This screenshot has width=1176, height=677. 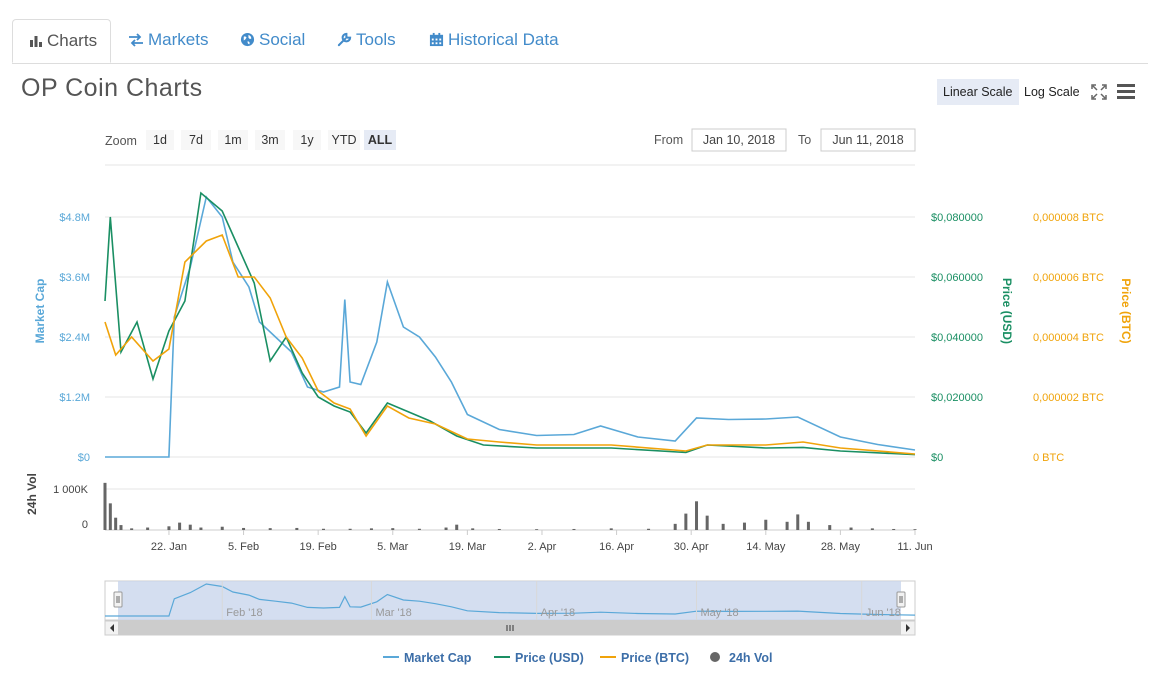 What do you see at coordinates (366, 40) in the screenshot?
I see `tab-tools: Tools` at bounding box center [366, 40].